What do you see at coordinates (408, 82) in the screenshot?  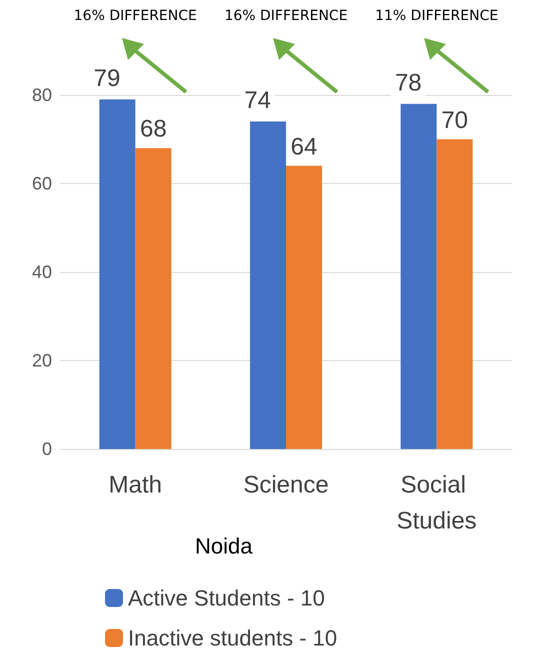 I see `data-label: 78` at bounding box center [408, 82].